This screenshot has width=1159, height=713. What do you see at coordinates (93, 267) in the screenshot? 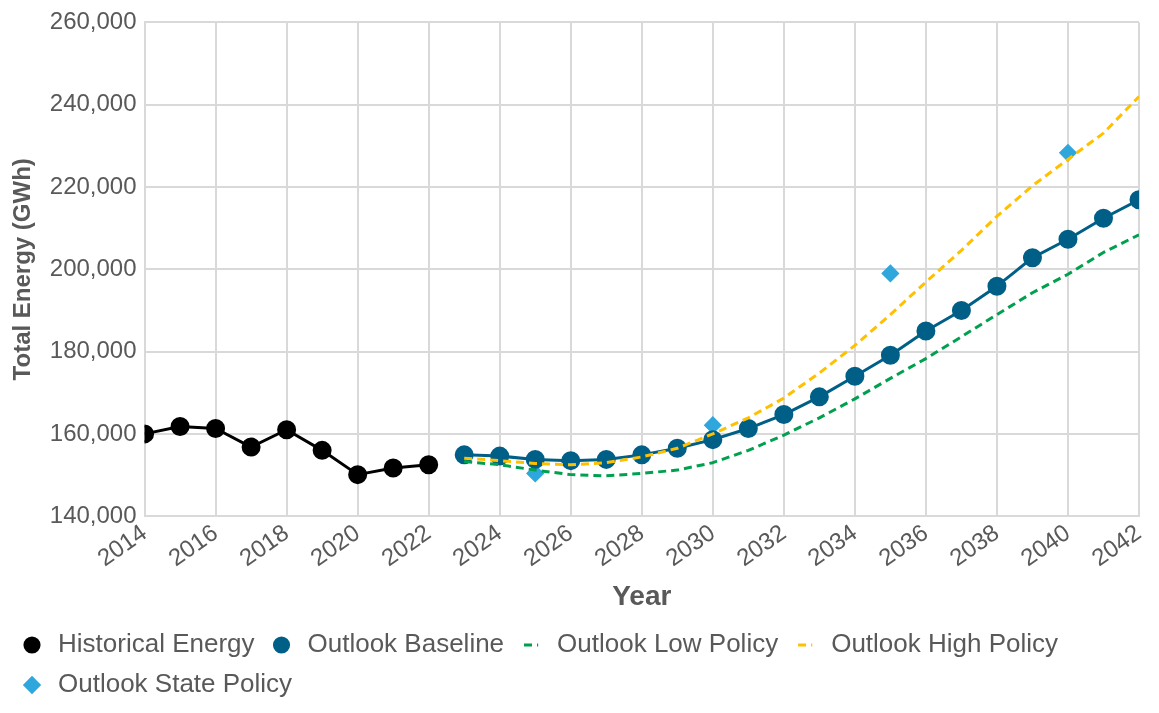
I see `y-tick-label: 200,000` at bounding box center [93, 267].